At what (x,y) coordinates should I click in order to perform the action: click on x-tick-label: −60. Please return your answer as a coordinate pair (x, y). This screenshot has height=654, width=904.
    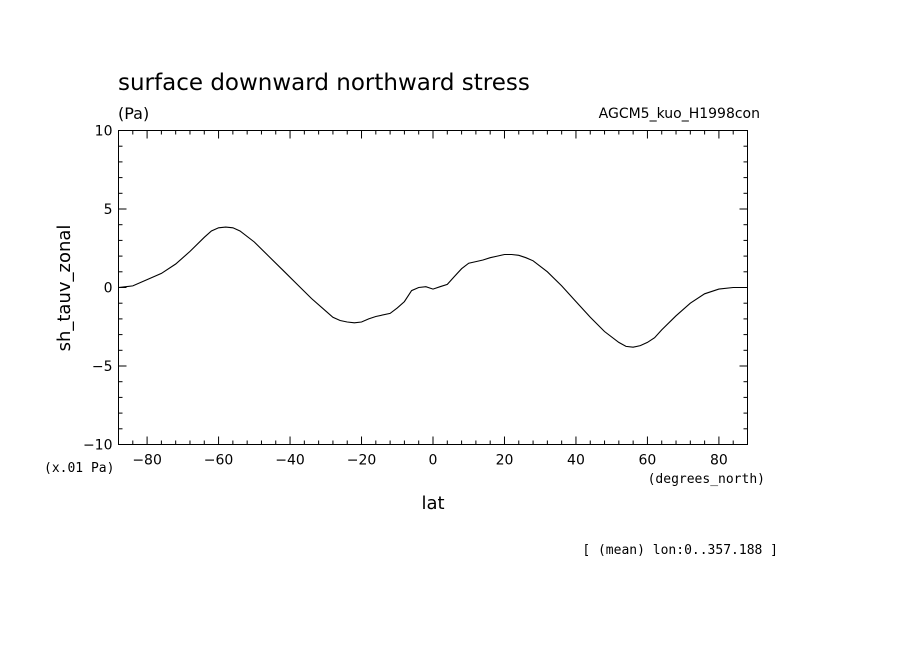
    Looking at the image, I should click on (219, 461).